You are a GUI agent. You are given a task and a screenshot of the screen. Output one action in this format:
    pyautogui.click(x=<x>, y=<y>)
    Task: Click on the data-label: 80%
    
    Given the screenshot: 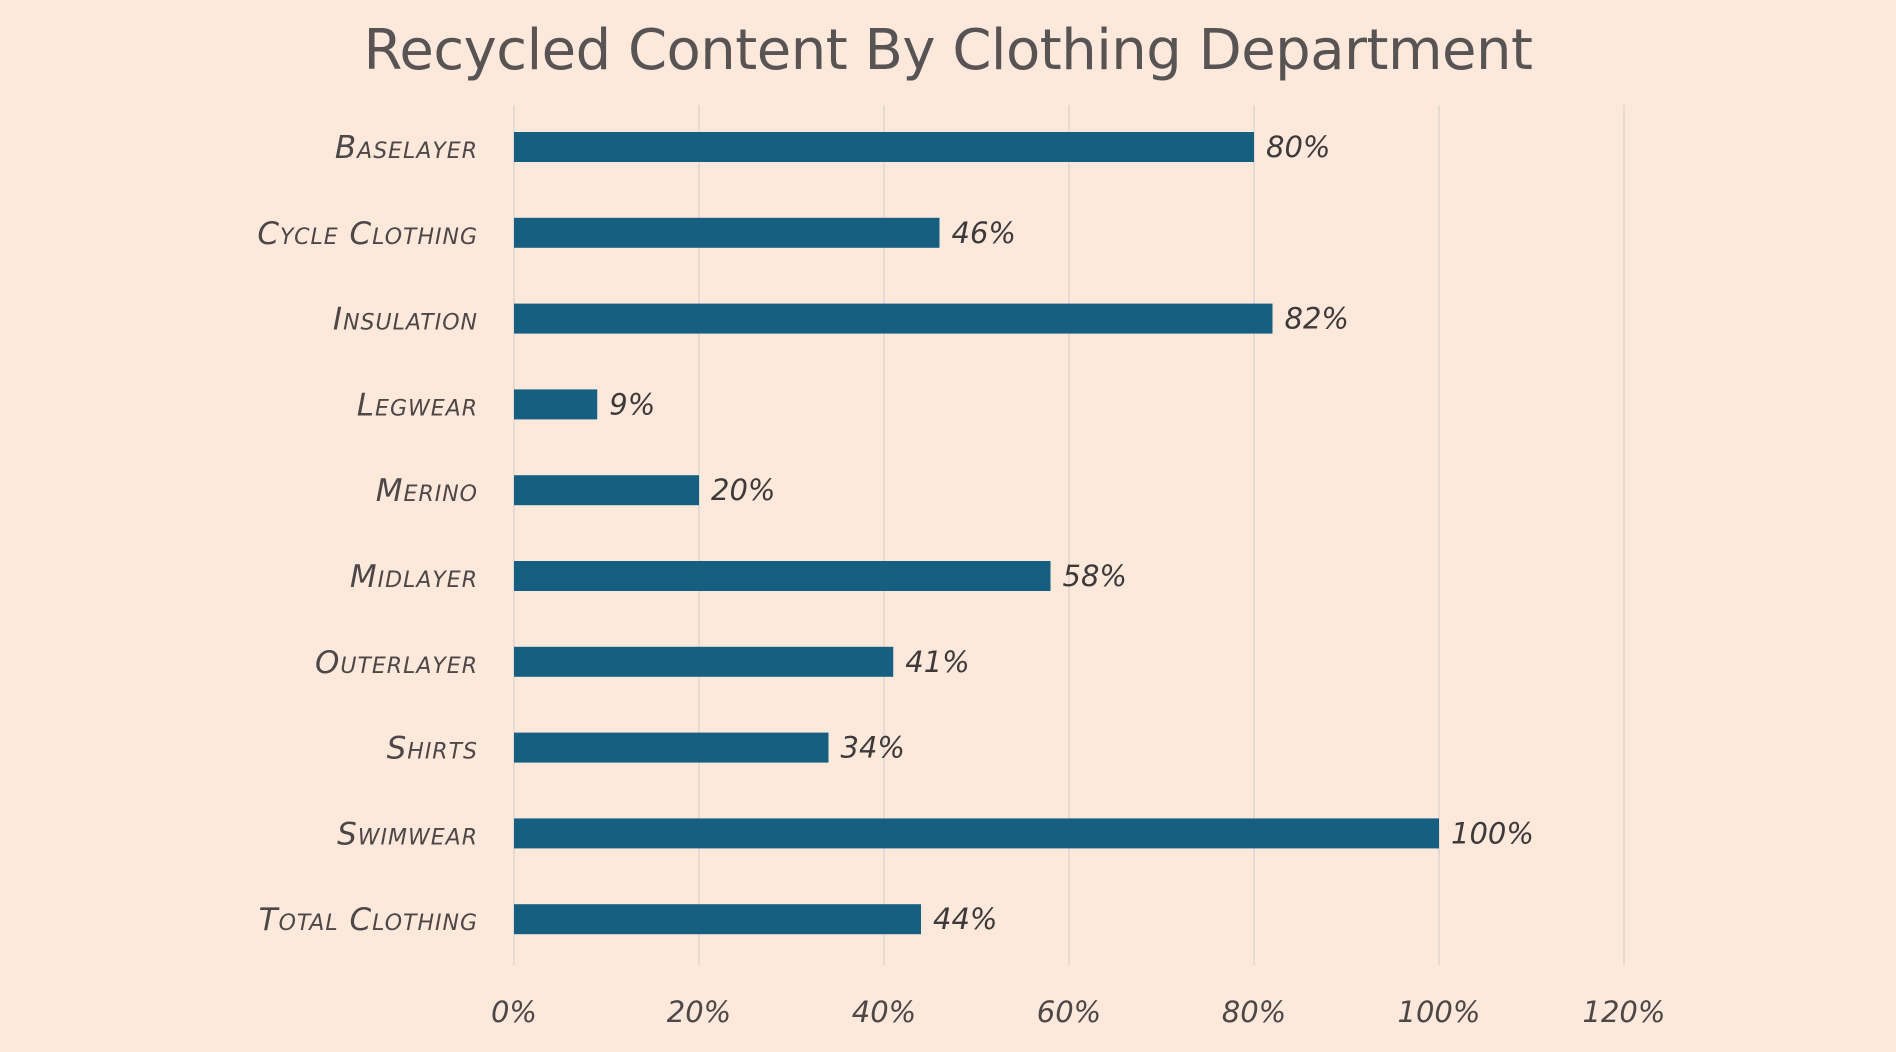 What is the action you would take?
    pyautogui.click(x=1298, y=147)
    